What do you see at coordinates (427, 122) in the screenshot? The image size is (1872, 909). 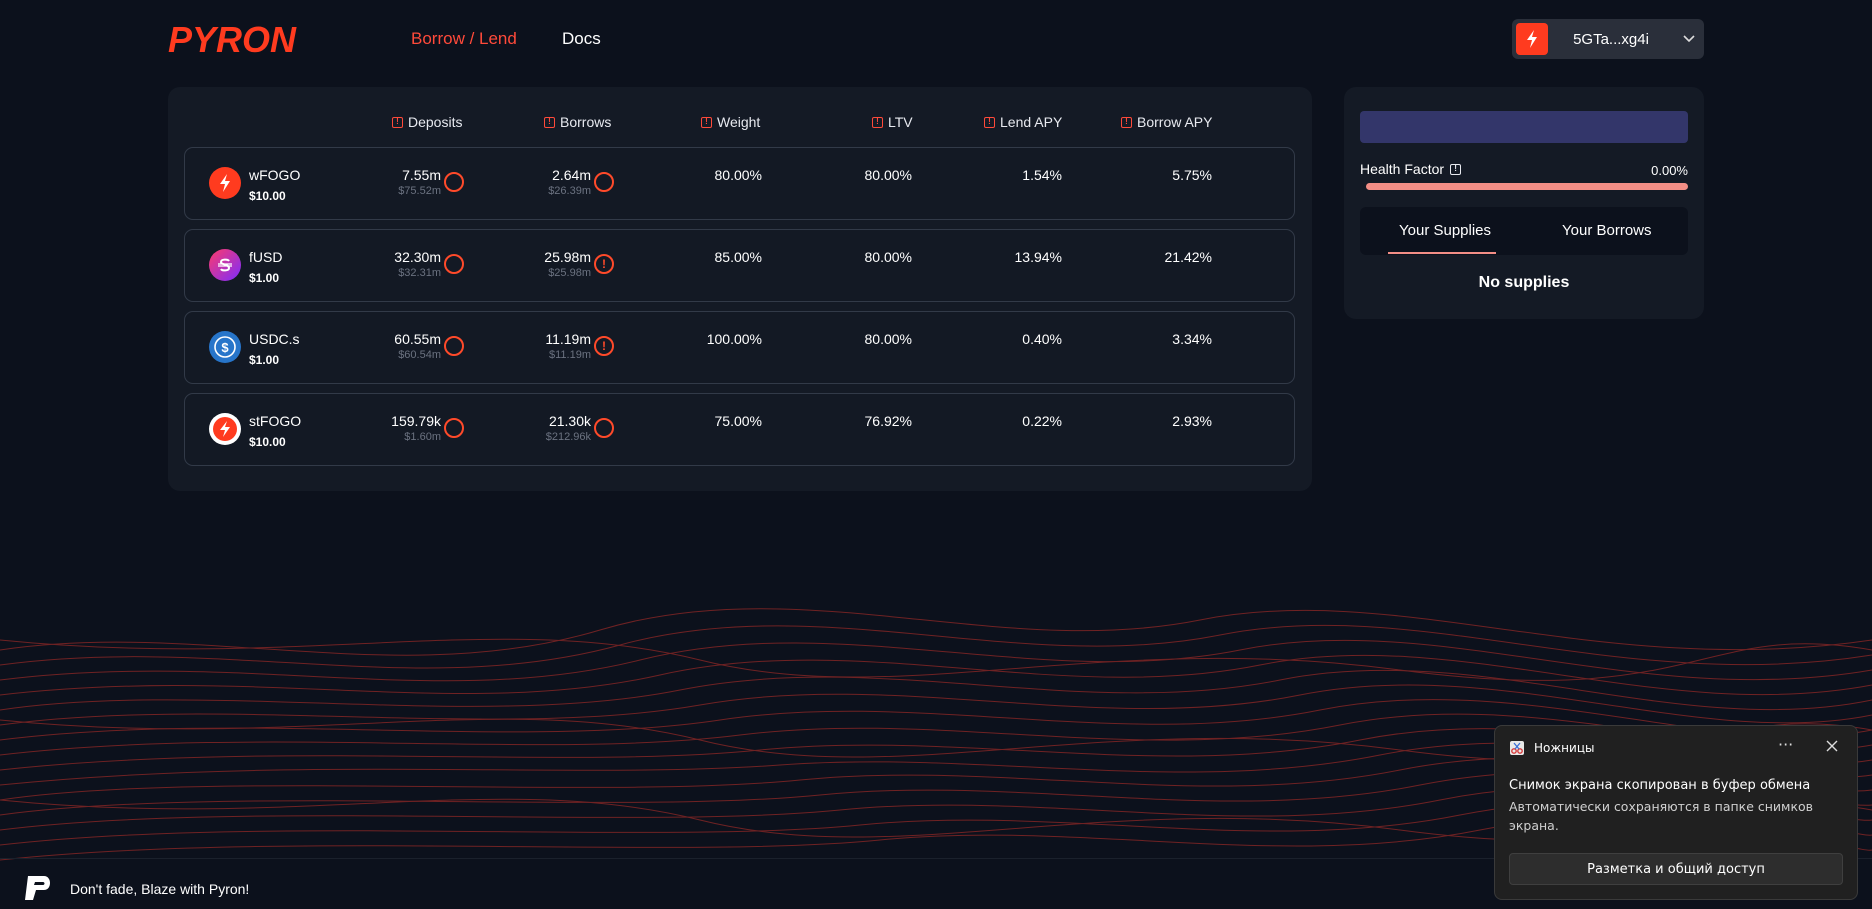 I see `col-deposits: ! Deposits` at bounding box center [427, 122].